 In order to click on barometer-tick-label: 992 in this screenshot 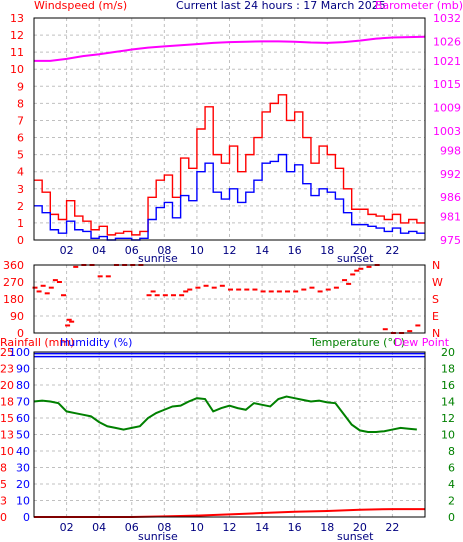, I will do `click(450, 174)`.